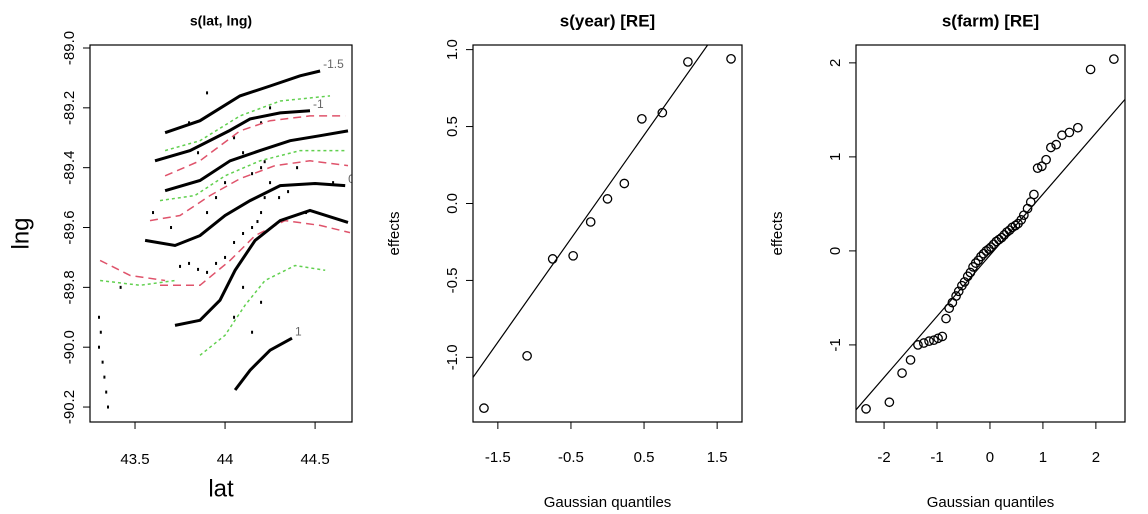 Image resolution: width=1148 pixels, height=514 pixels. What do you see at coordinates (452, 357) in the screenshot?
I see `y-tick-label: -1.0` at bounding box center [452, 357].